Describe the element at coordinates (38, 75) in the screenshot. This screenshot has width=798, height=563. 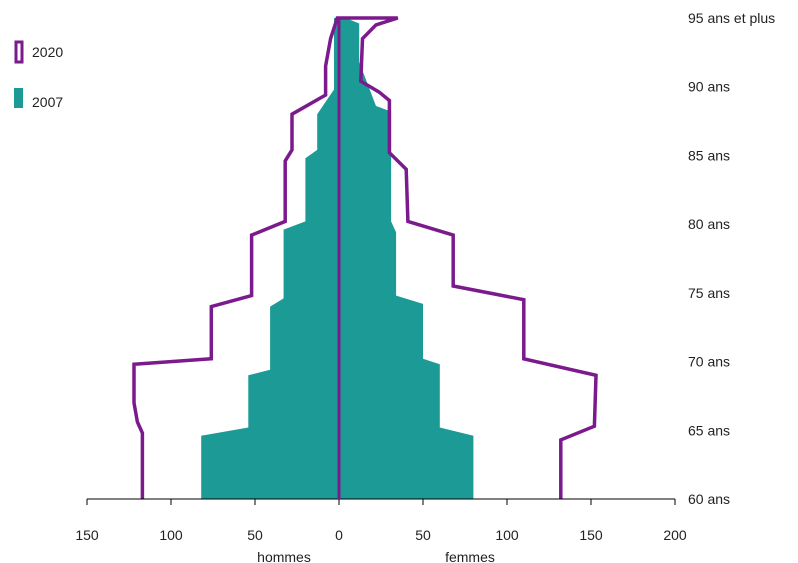
I see `legend: 2020 2007` at that location.